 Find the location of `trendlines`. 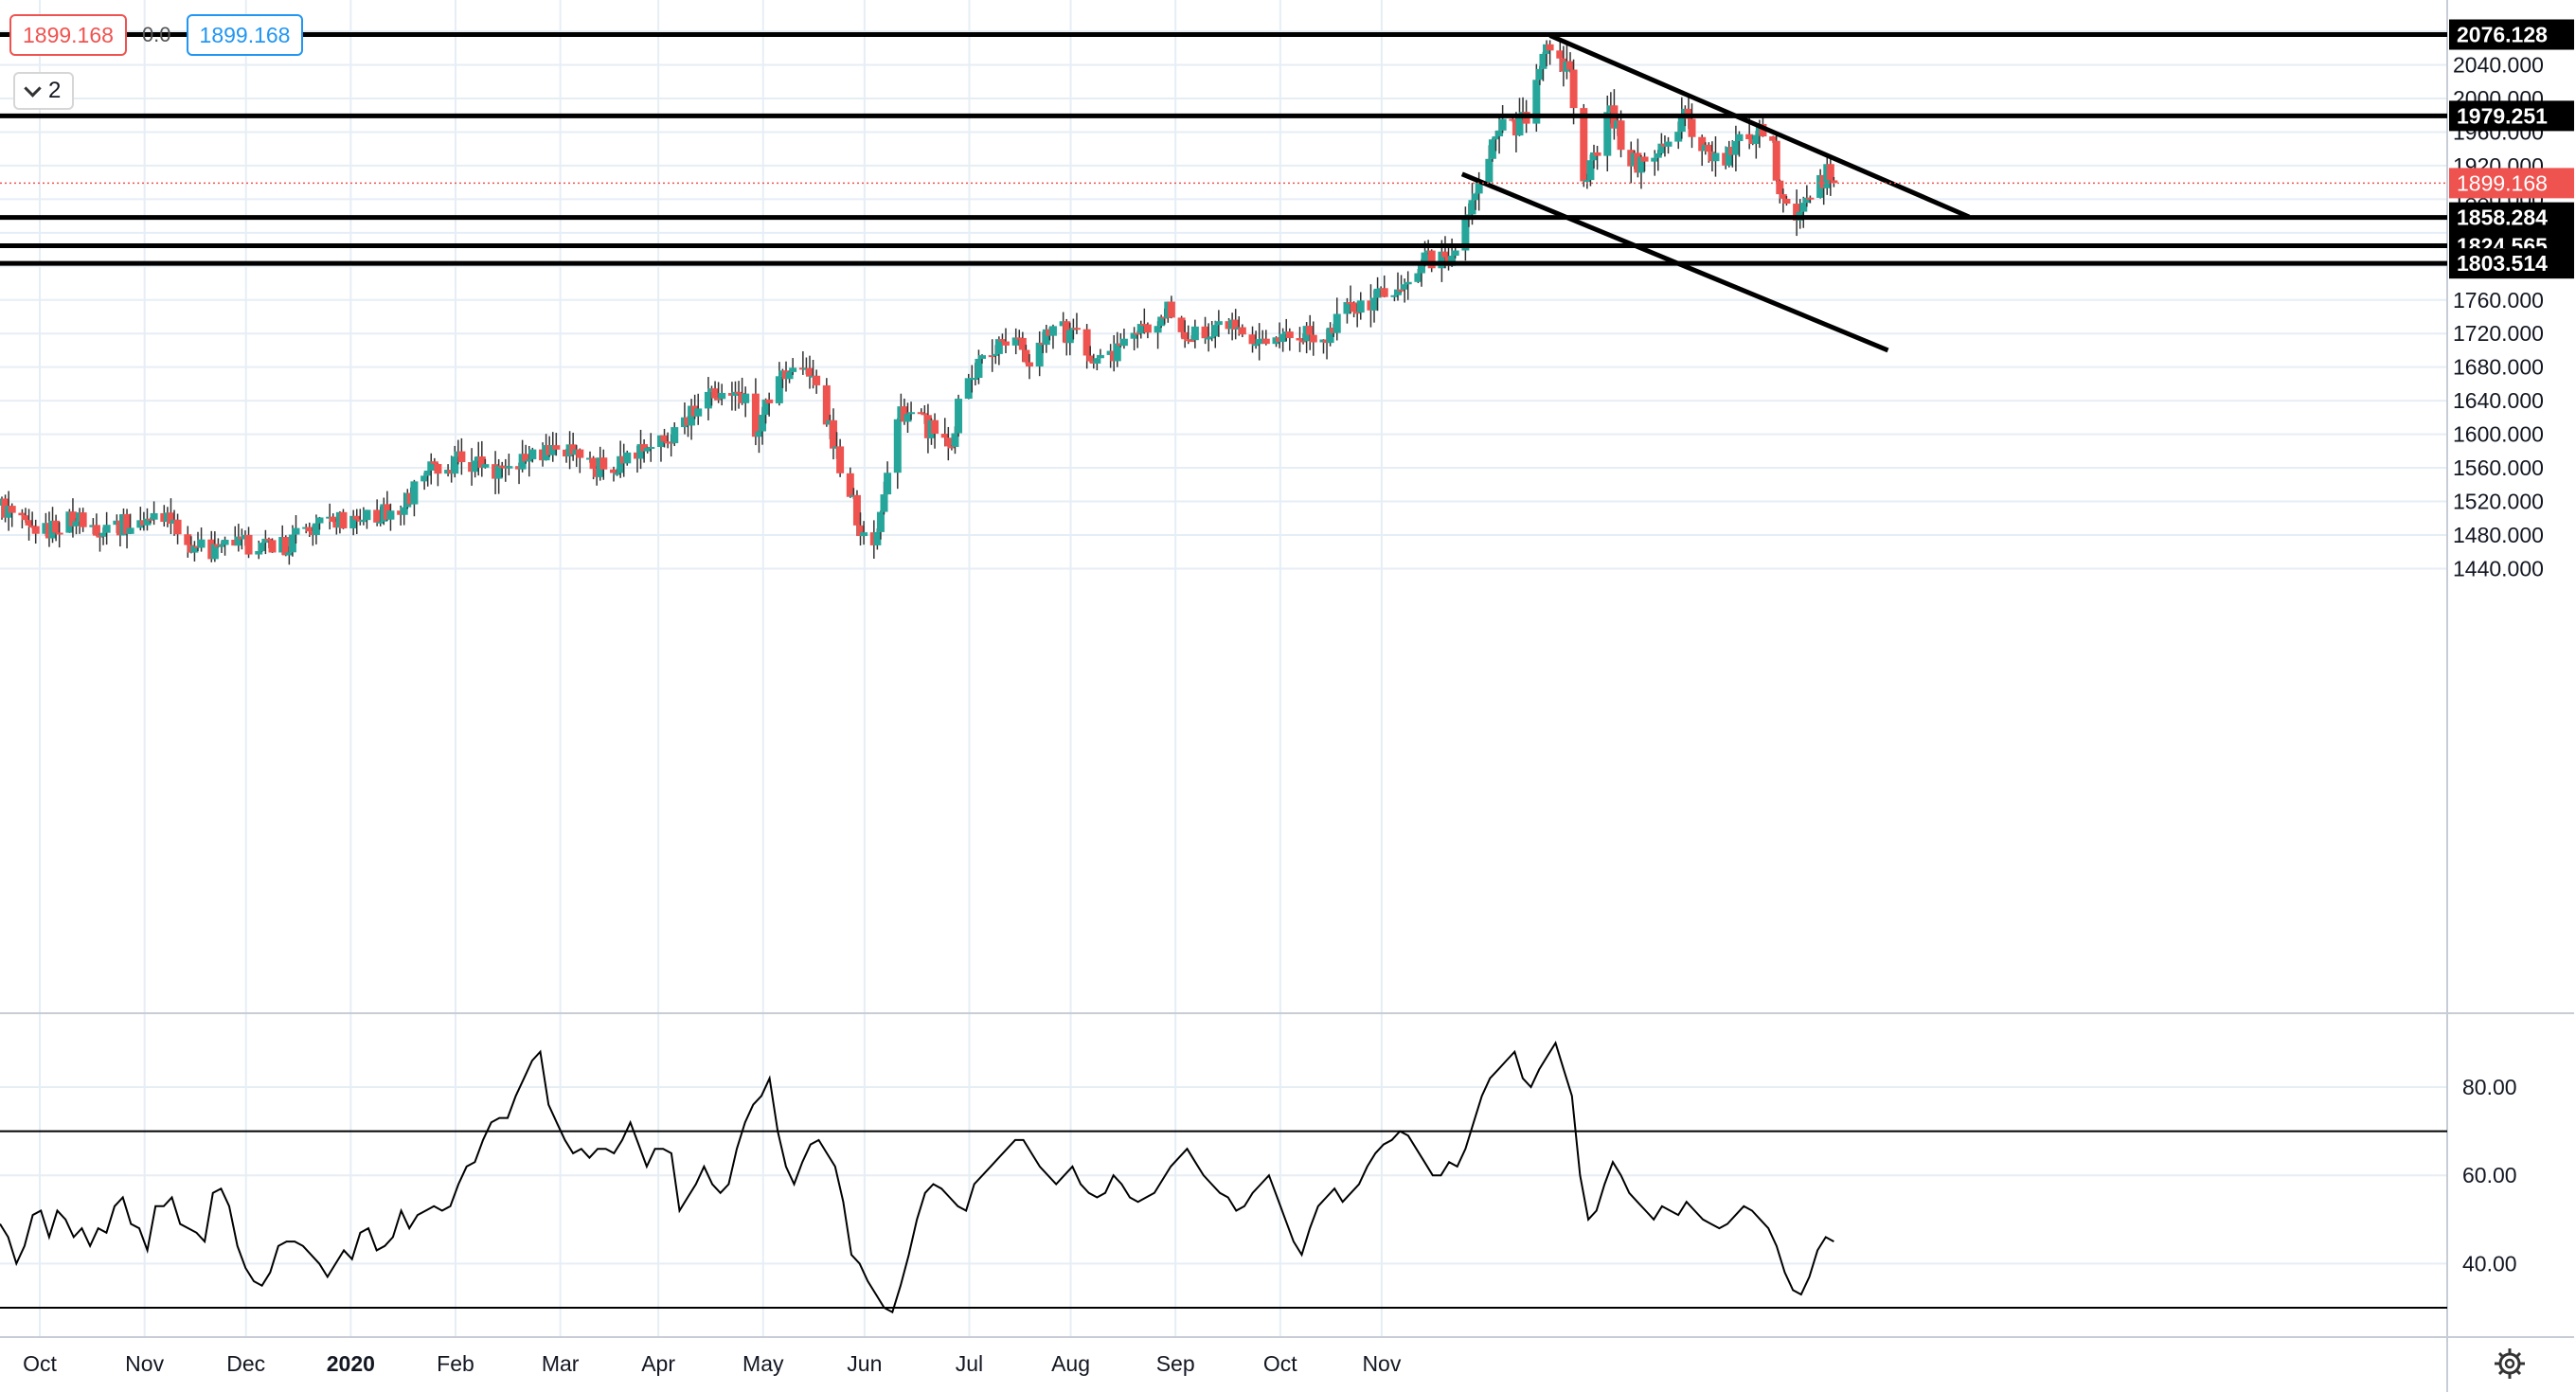

trendlines is located at coordinates (1715, 193).